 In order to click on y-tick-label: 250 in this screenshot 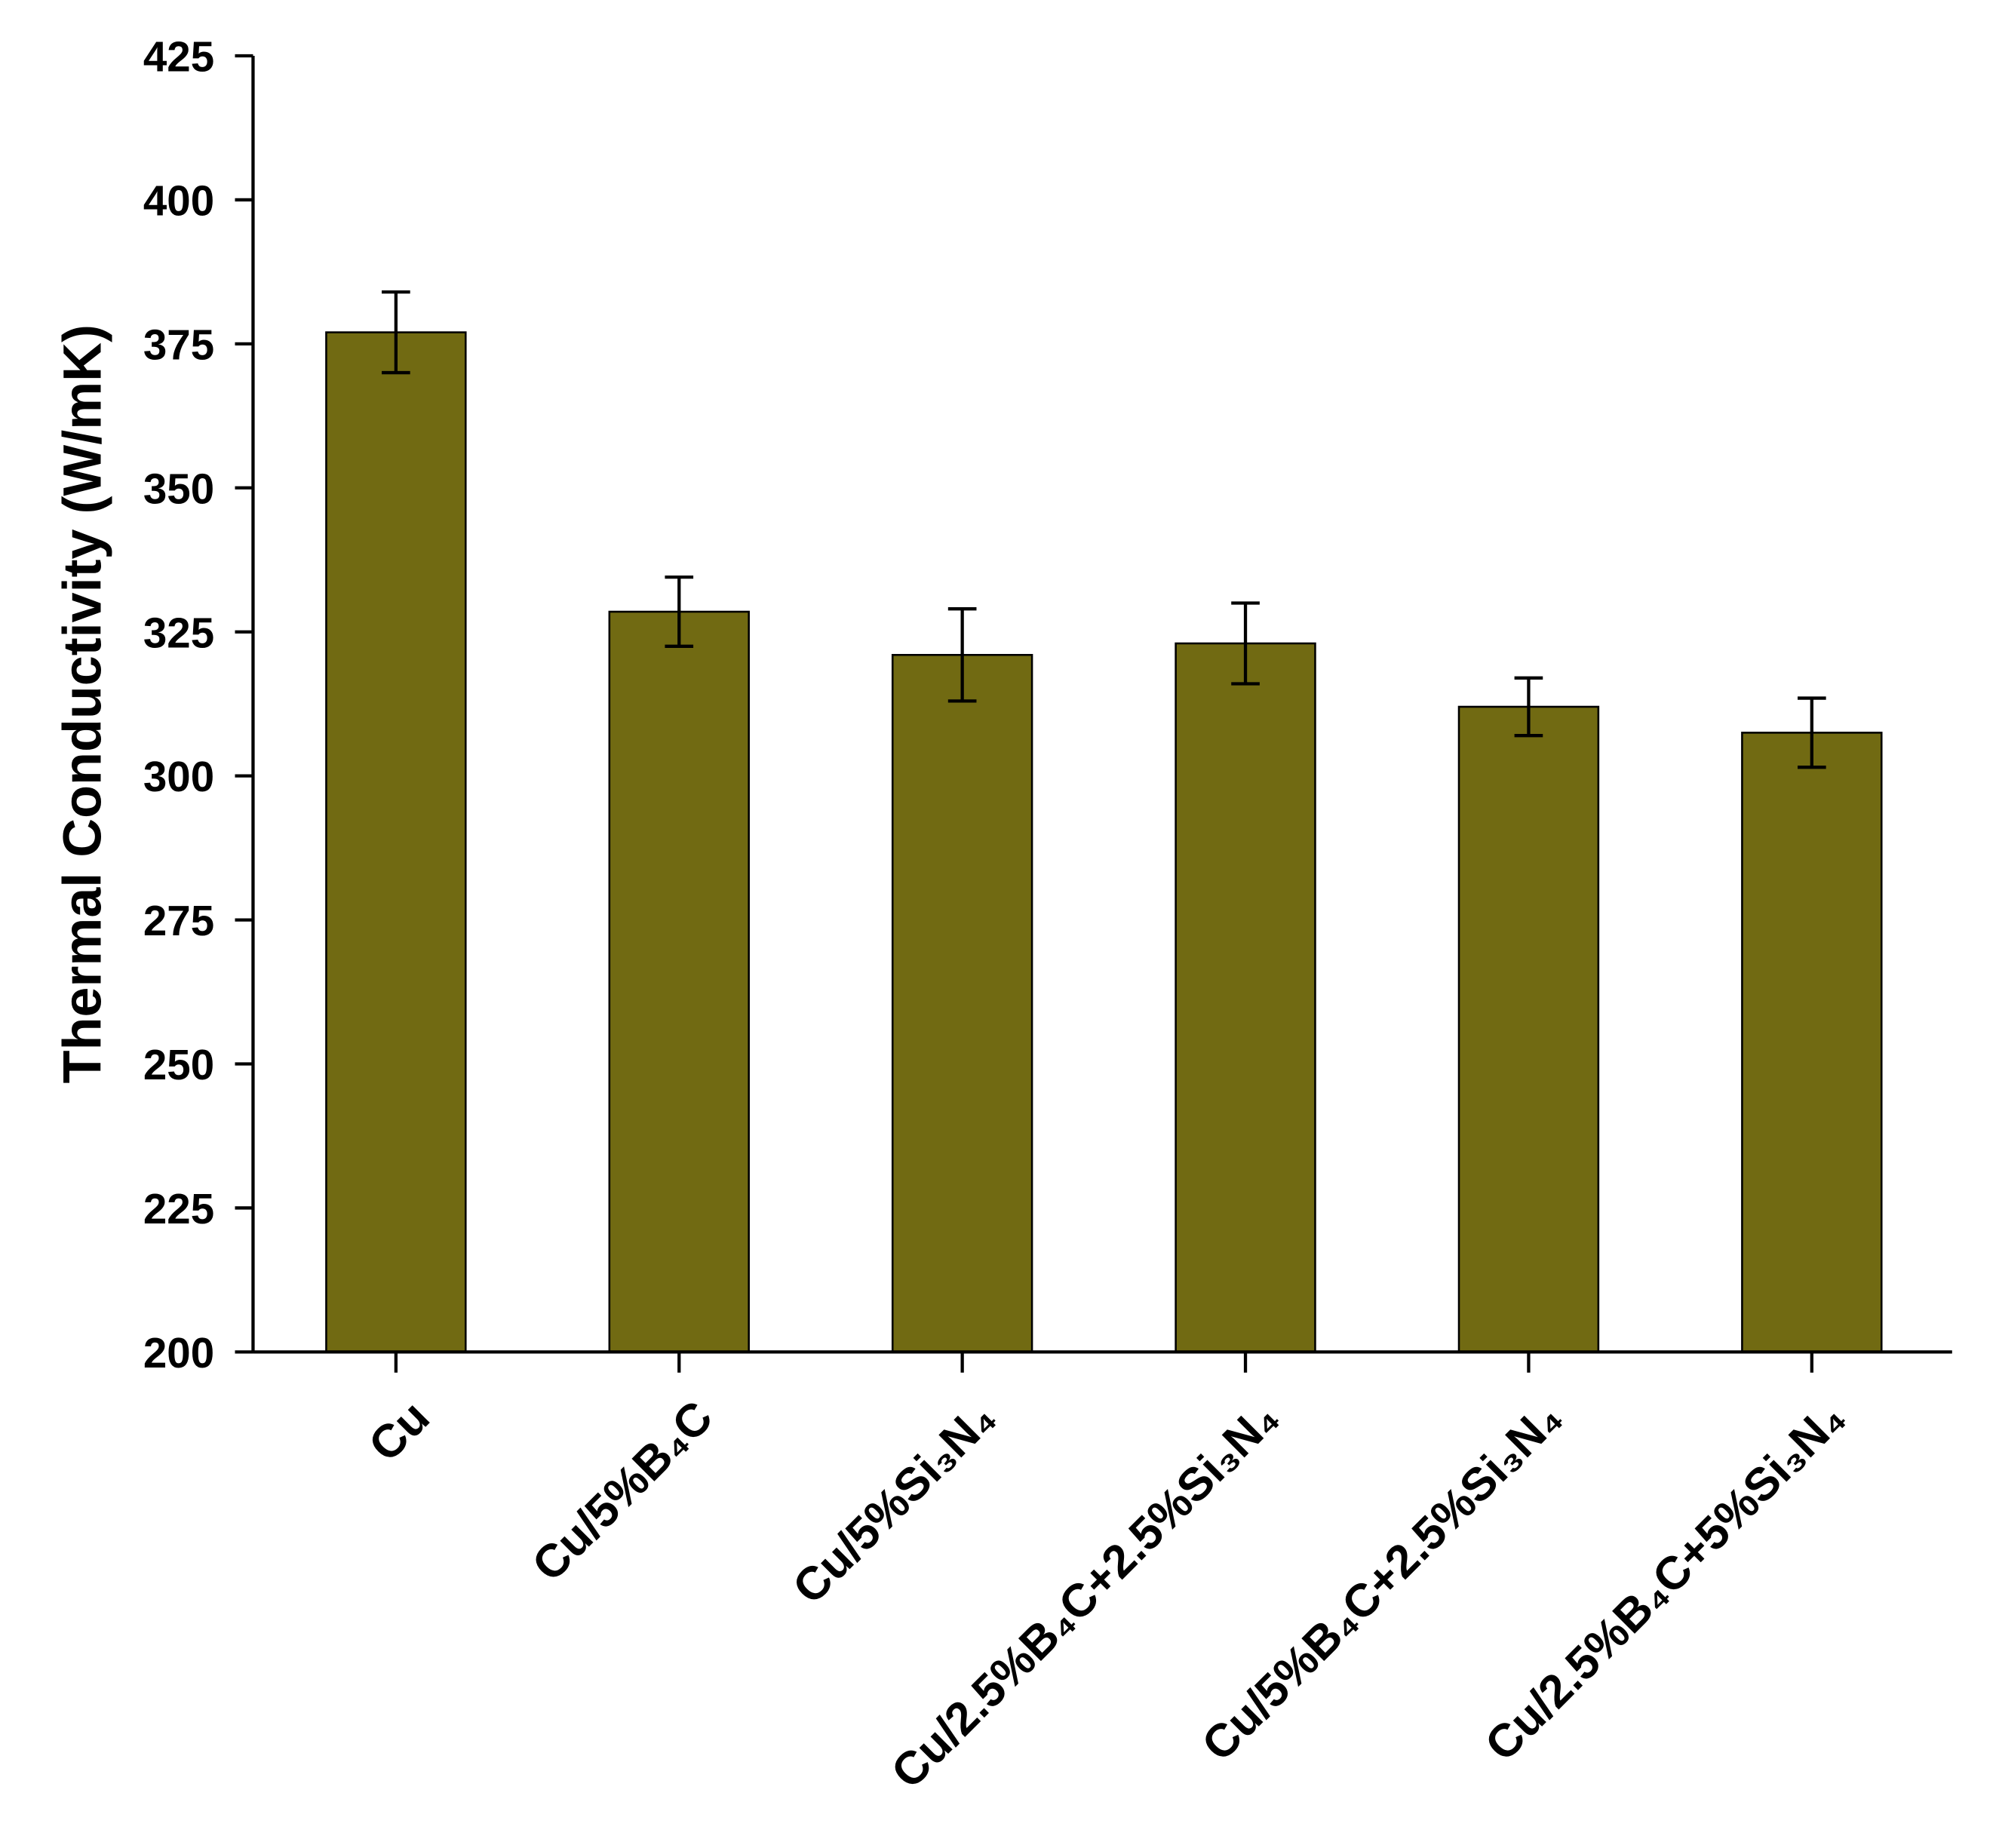, I will do `click(178, 1064)`.